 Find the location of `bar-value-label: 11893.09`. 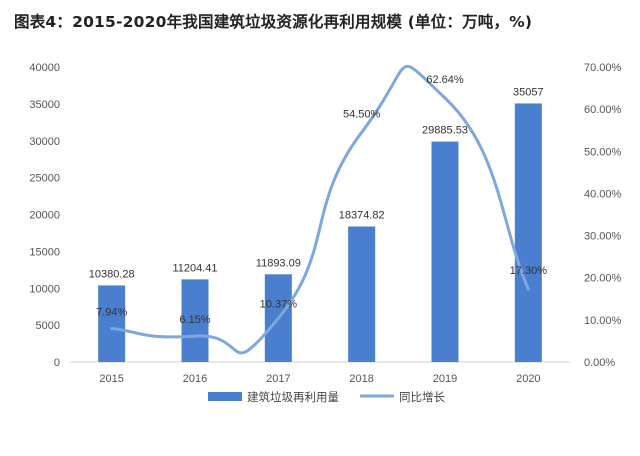

bar-value-label: 11893.09 is located at coordinates (278, 263).